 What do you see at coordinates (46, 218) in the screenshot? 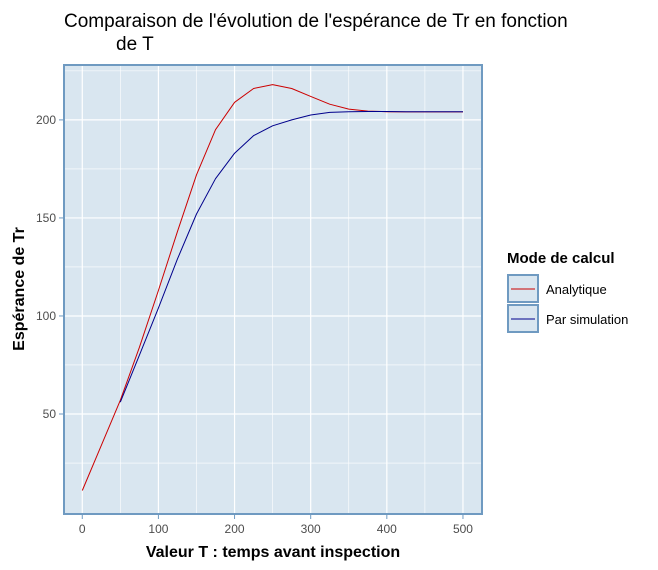
I see `y-tick-label: 150` at bounding box center [46, 218].